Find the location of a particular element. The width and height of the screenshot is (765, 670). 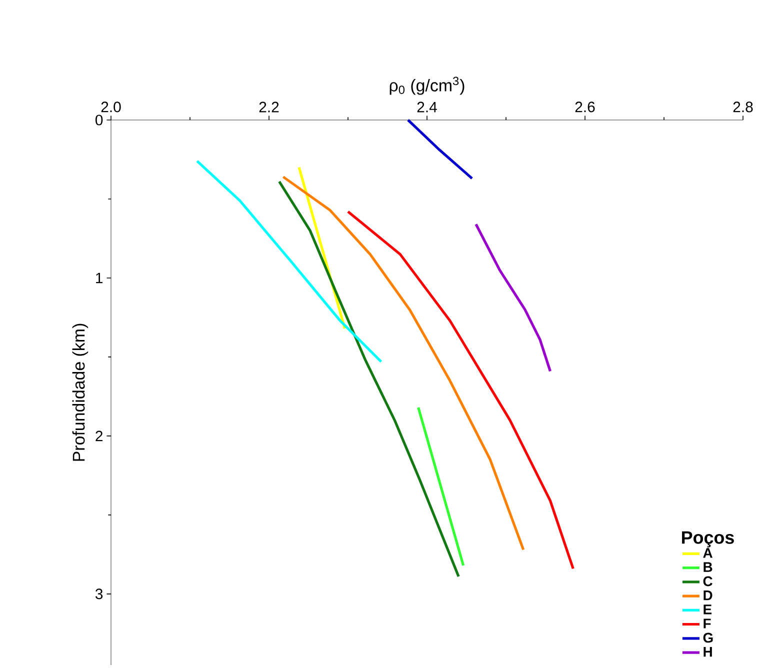

legend-label: F is located at coordinates (707, 623).